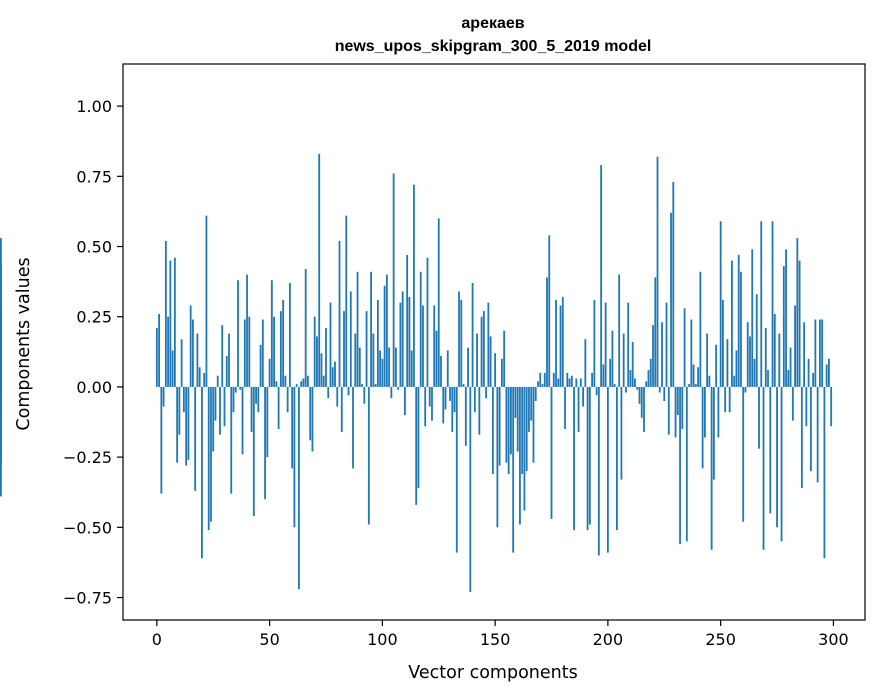 This screenshot has width=880, height=696. Describe the element at coordinates (382, 639) in the screenshot. I see `x-tick-label: 100` at that location.